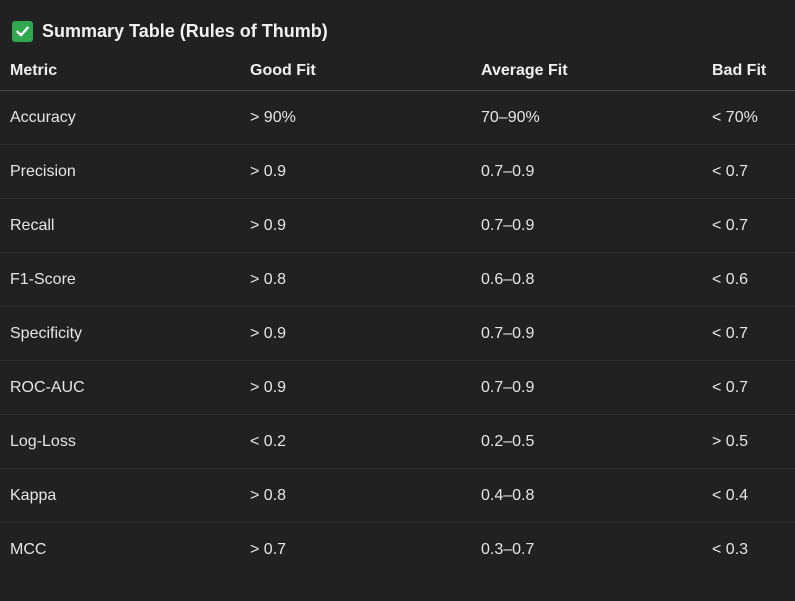 The height and width of the screenshot is (601, 795). Describe the element at coordinates (508, 441) in the screenshot. I see `cell-average-fit: 0.2–0.5` at that location.